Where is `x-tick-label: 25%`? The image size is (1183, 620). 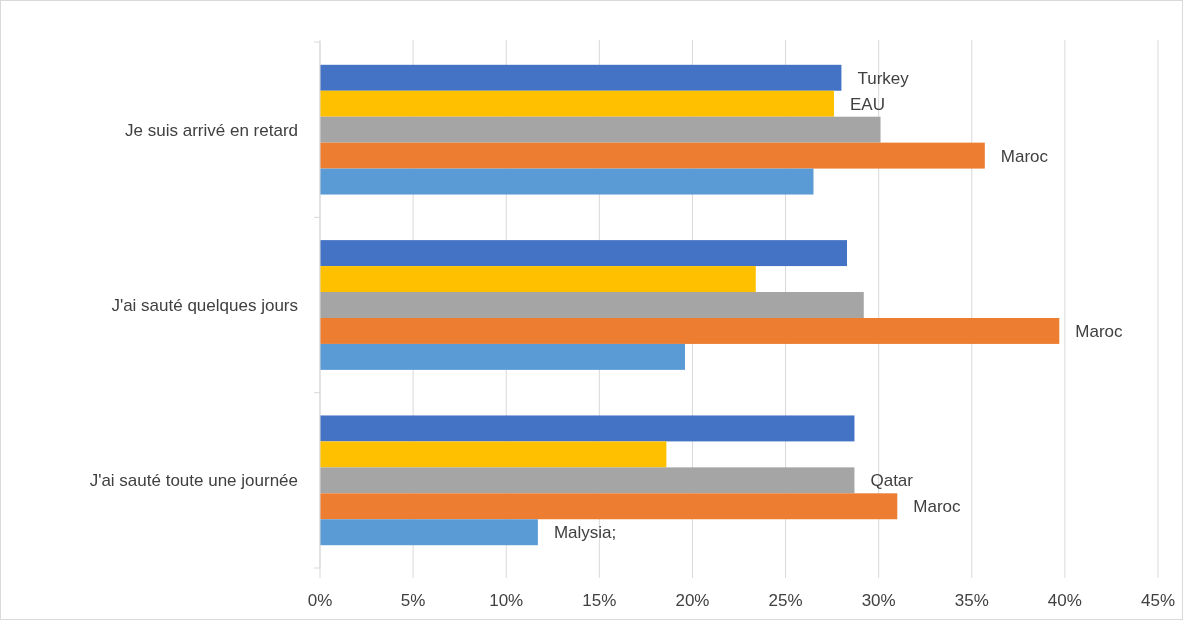 x-tick-label: 25% is located at coordinates (785, 600).